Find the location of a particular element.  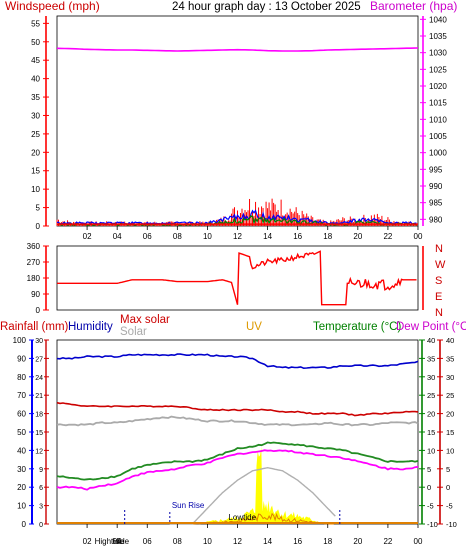

humidity-axis-label: 70 is located at coordinates (21, 395).